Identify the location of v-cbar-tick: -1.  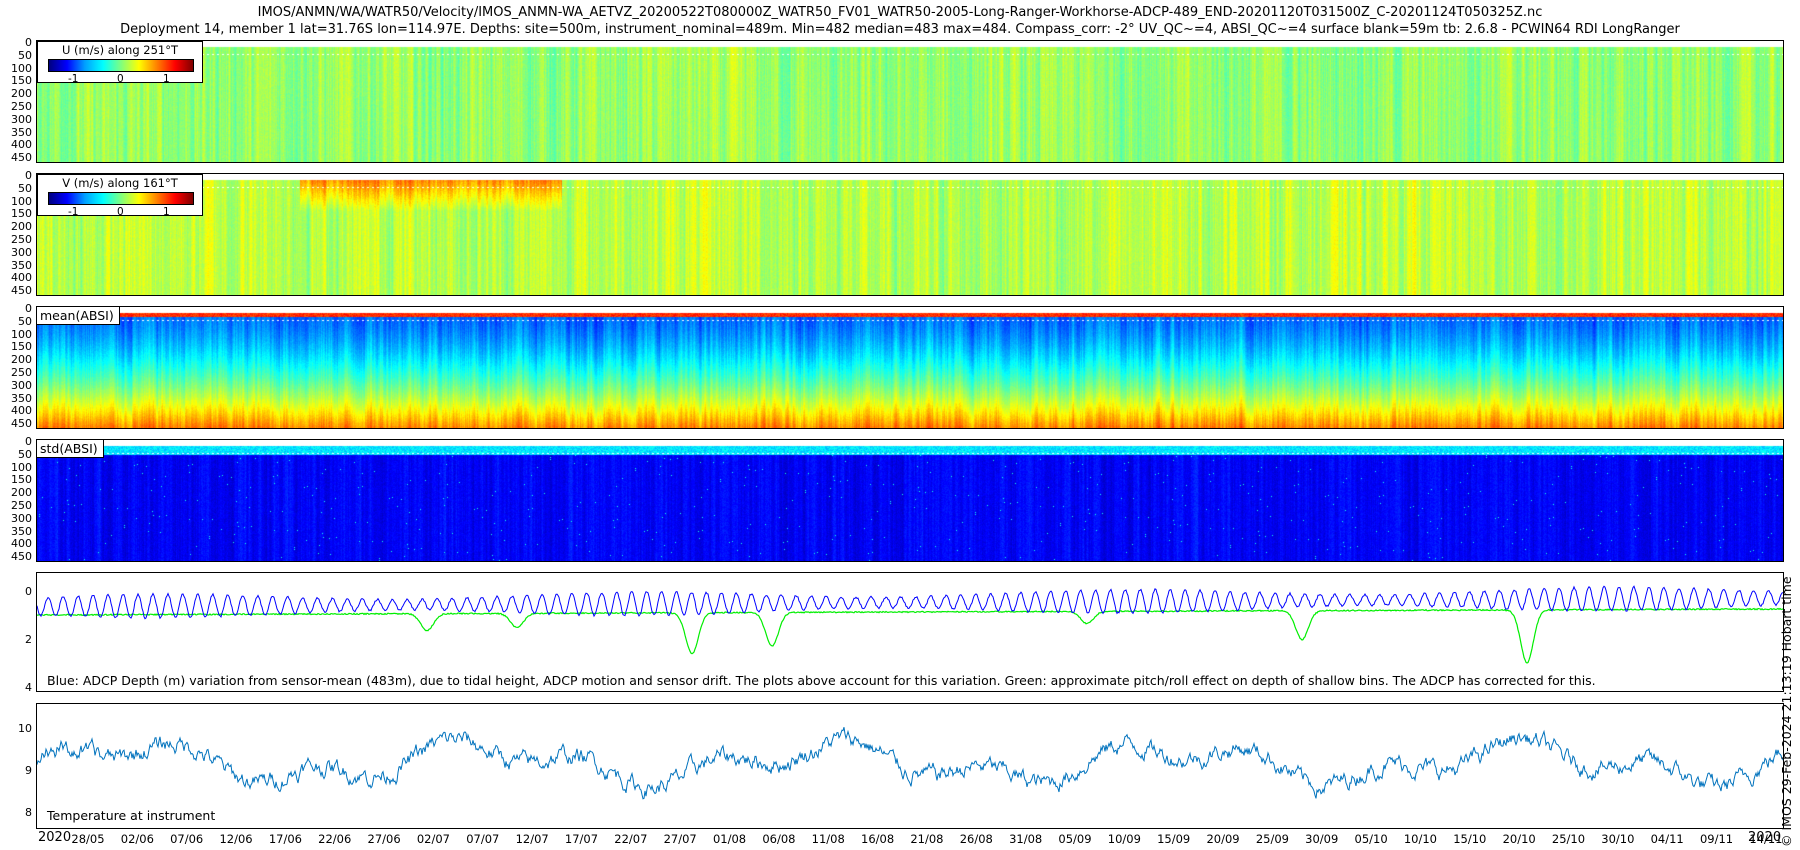
(73, 212).